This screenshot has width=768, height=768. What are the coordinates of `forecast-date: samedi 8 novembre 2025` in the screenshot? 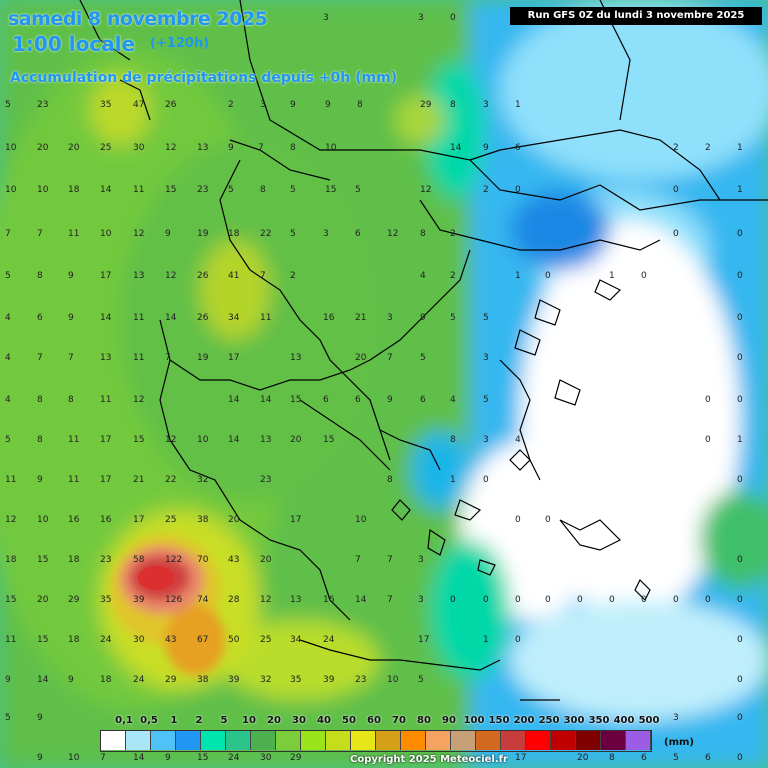 It's located at (138, 19).